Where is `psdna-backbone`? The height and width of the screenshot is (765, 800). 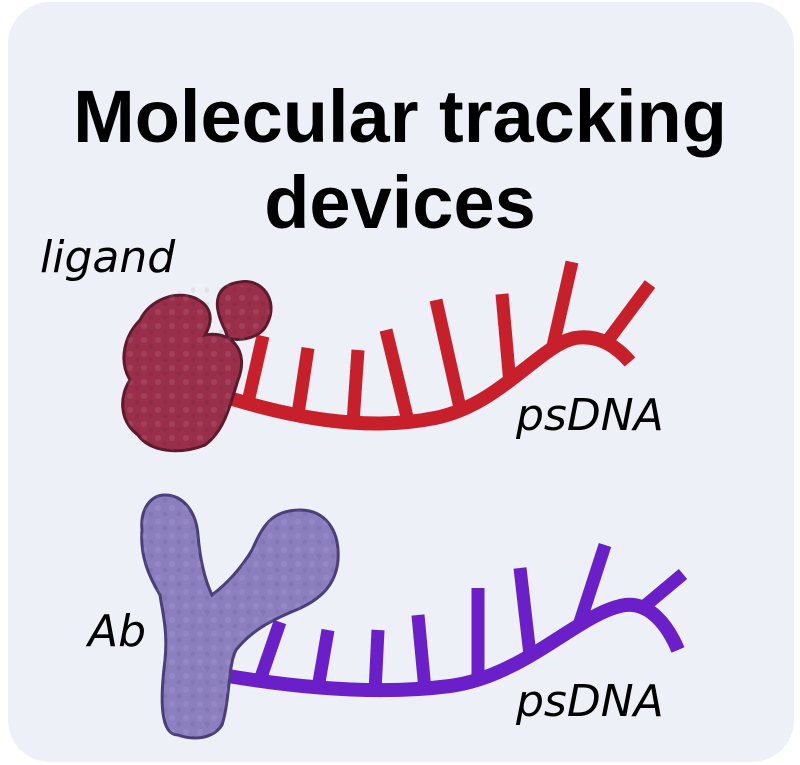 psdna-backbone is located at coordinates (421, 380).